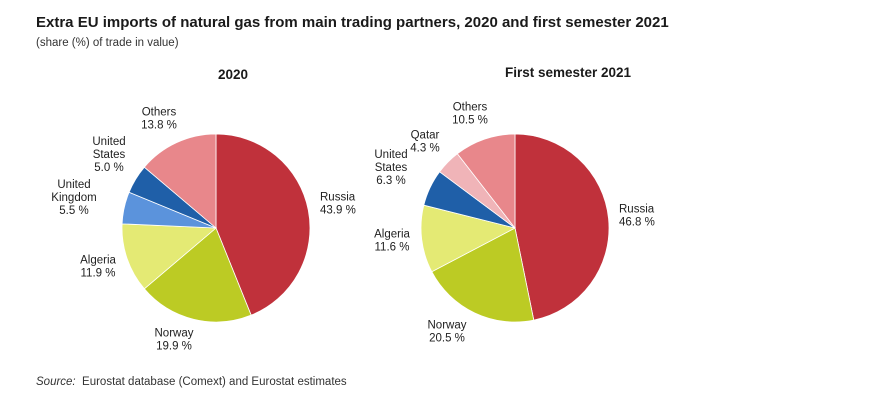 The width and height of the screenshot is (871, 402). I want to click on slice-label-qatar: Qatar 4.3 %, so click(424, 142).